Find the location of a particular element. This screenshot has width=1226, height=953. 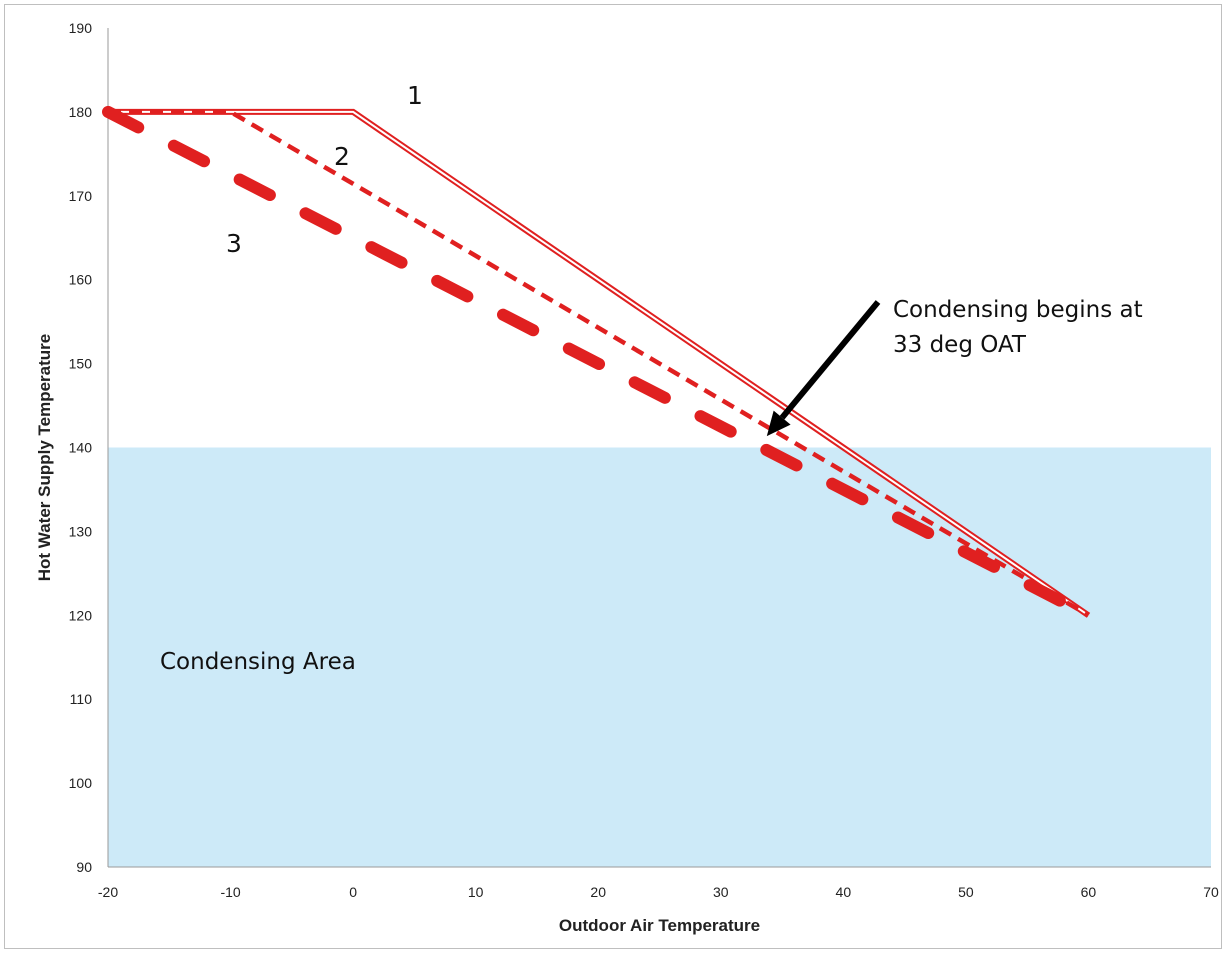

annotation-line-1: Condensing begins at is located at coordinates (1018, 310).